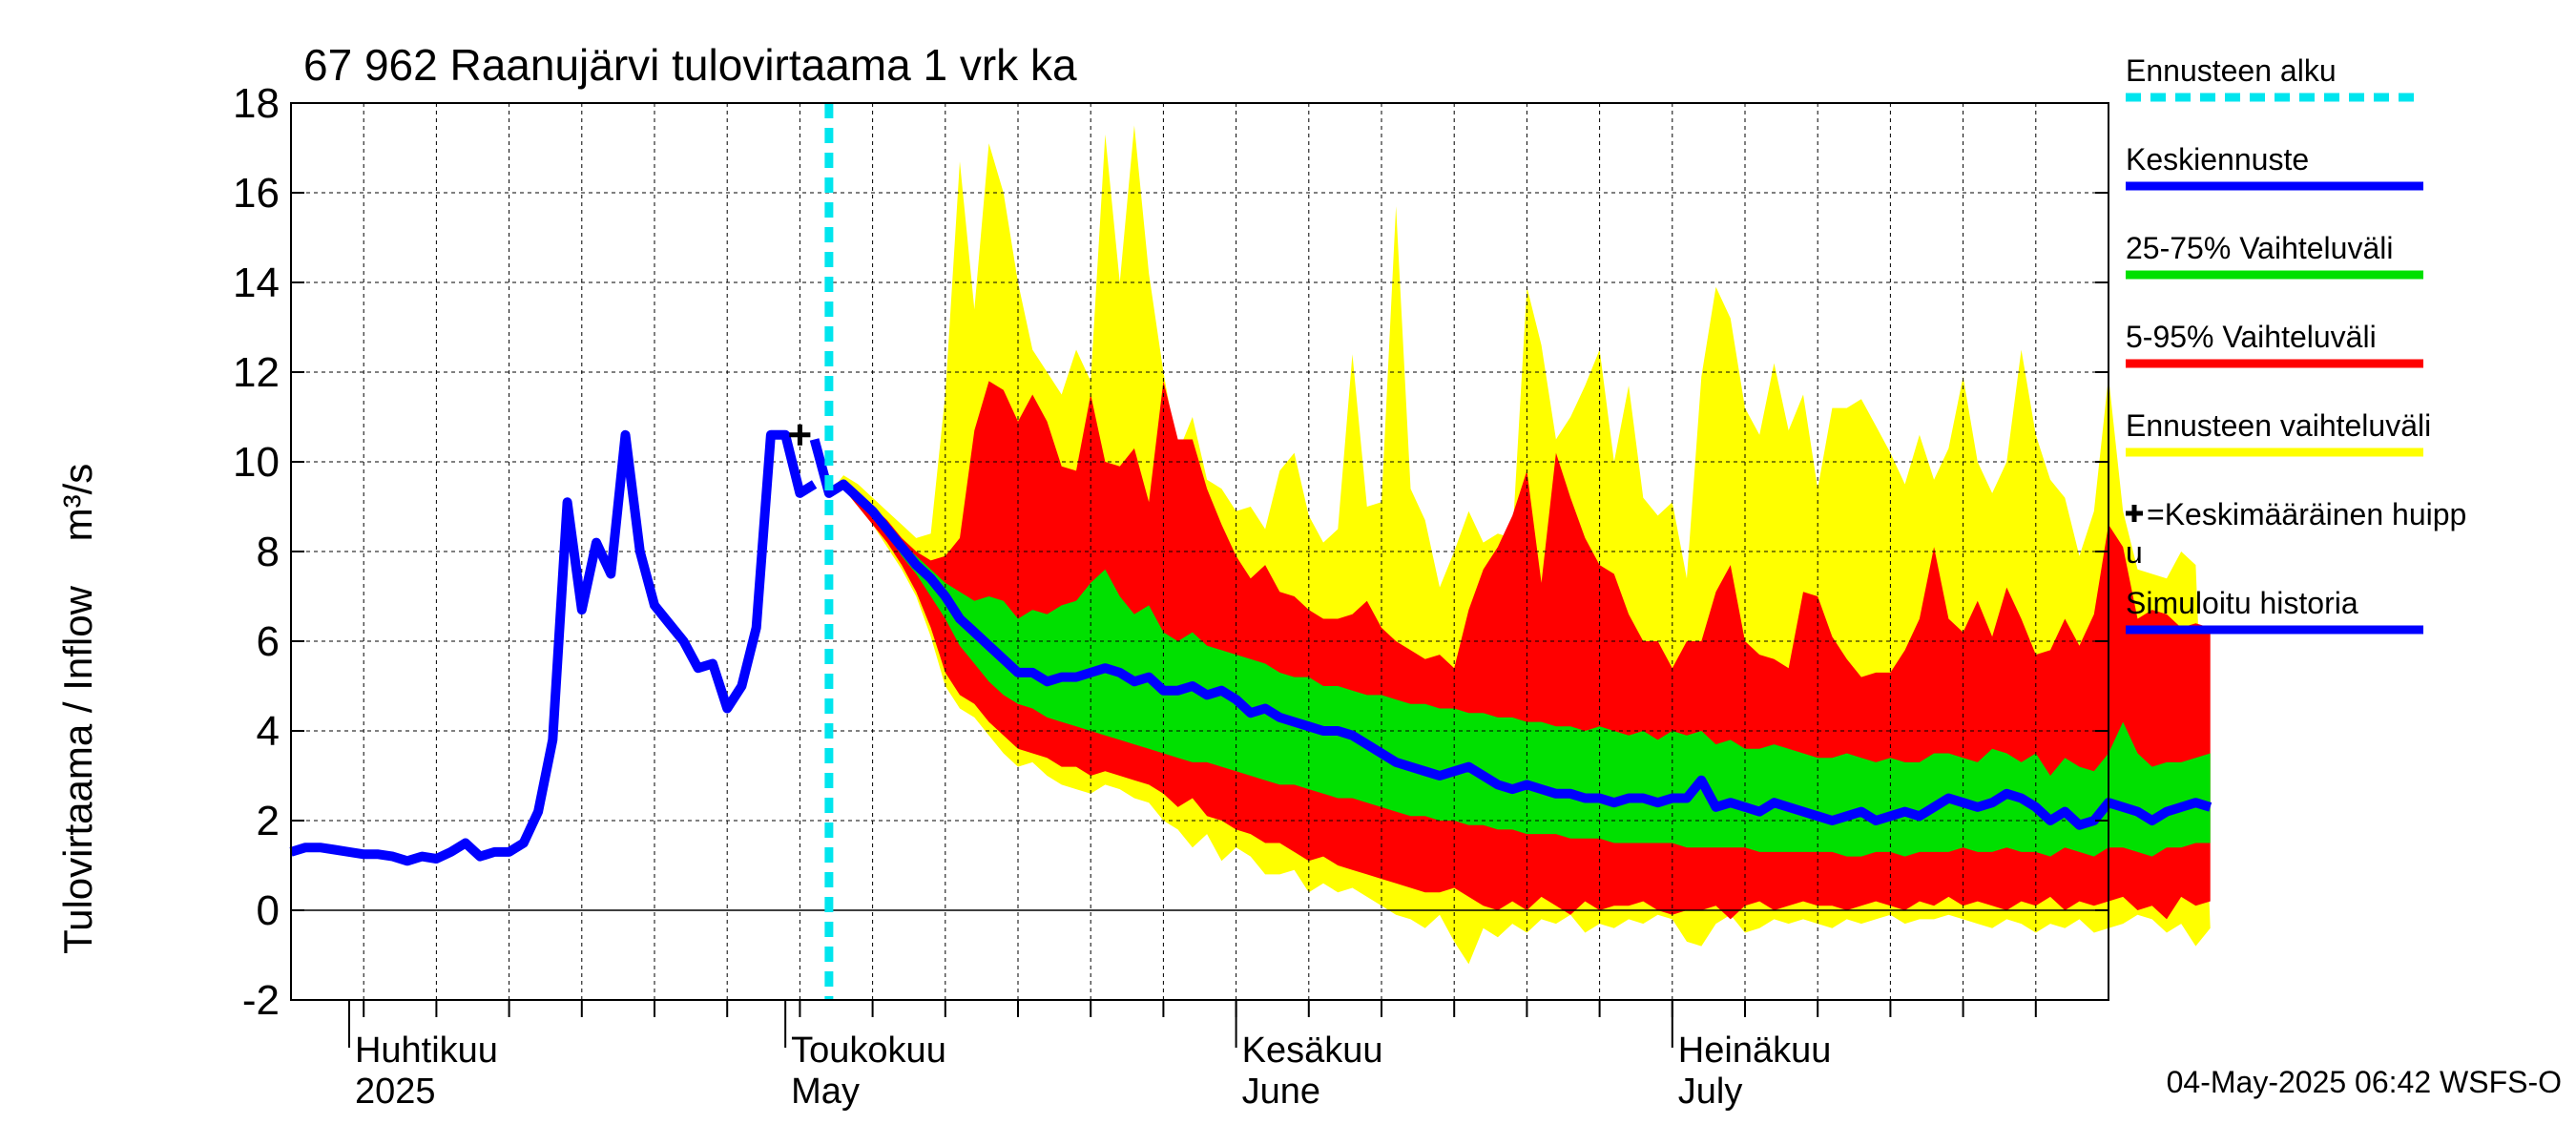 This screenshot has height=1145, width=2576. I want to click on legend-item: Keskiennuste, so click(2274, 166).